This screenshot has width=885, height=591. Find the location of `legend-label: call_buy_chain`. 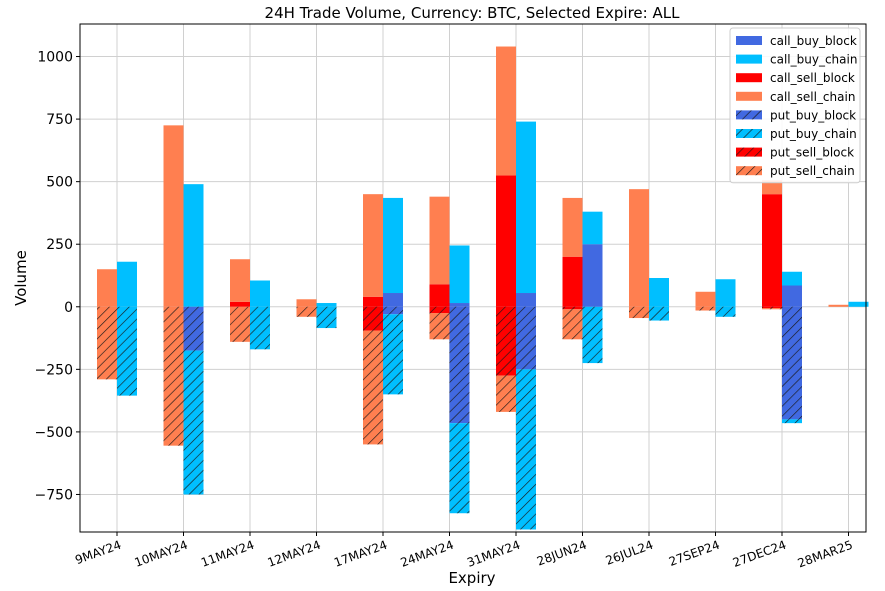

legend-label: call_buy_chain is located at coordinates (813, 60).